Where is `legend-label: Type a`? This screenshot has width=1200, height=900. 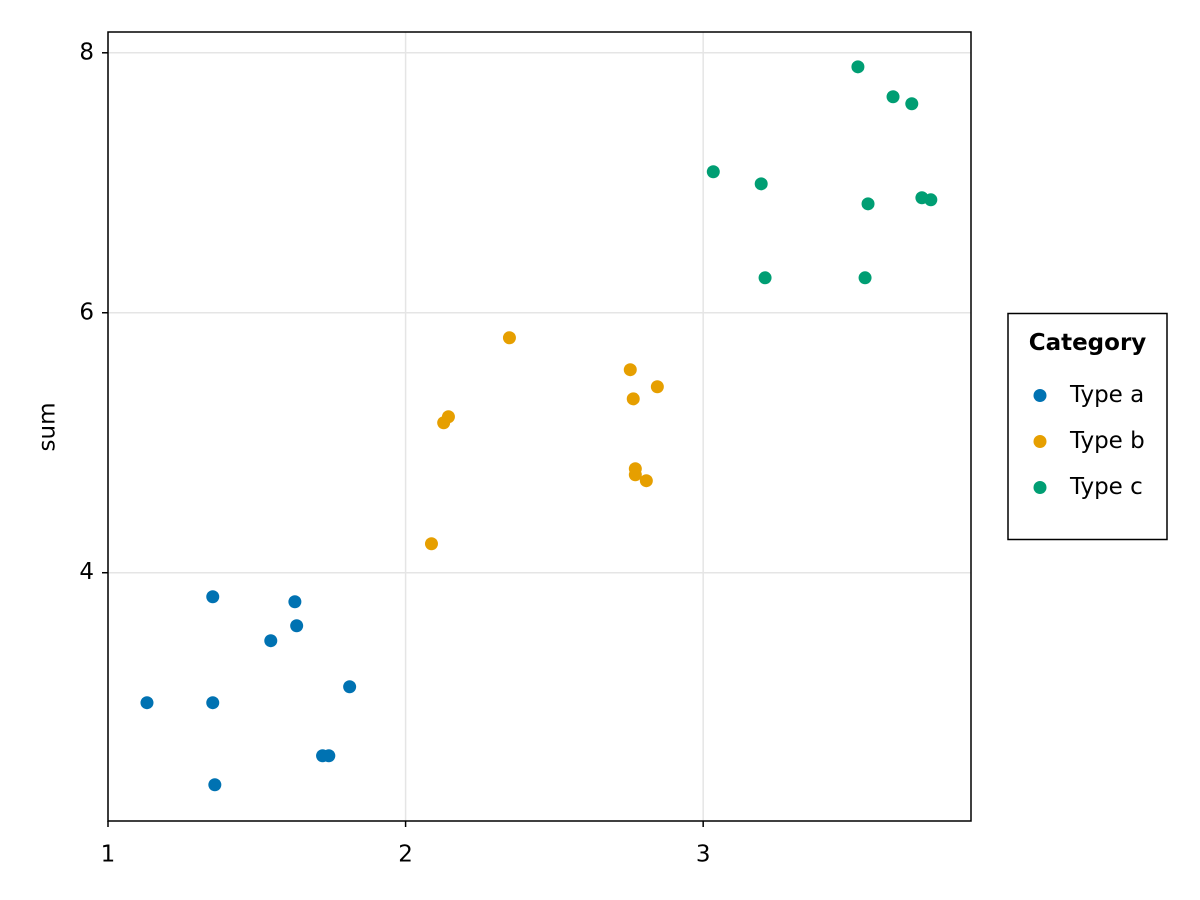 legend-label: Type a is located at coordinates (1106, 395).